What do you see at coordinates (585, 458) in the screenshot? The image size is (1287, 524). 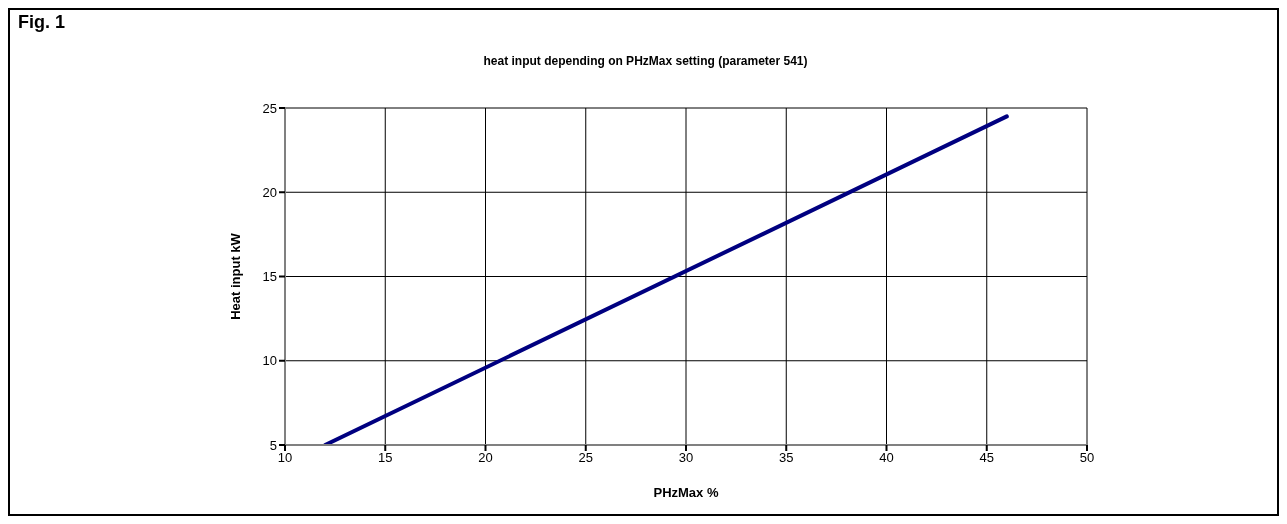 I see `x-tick-label: 25` at bounding box center [585, 458].